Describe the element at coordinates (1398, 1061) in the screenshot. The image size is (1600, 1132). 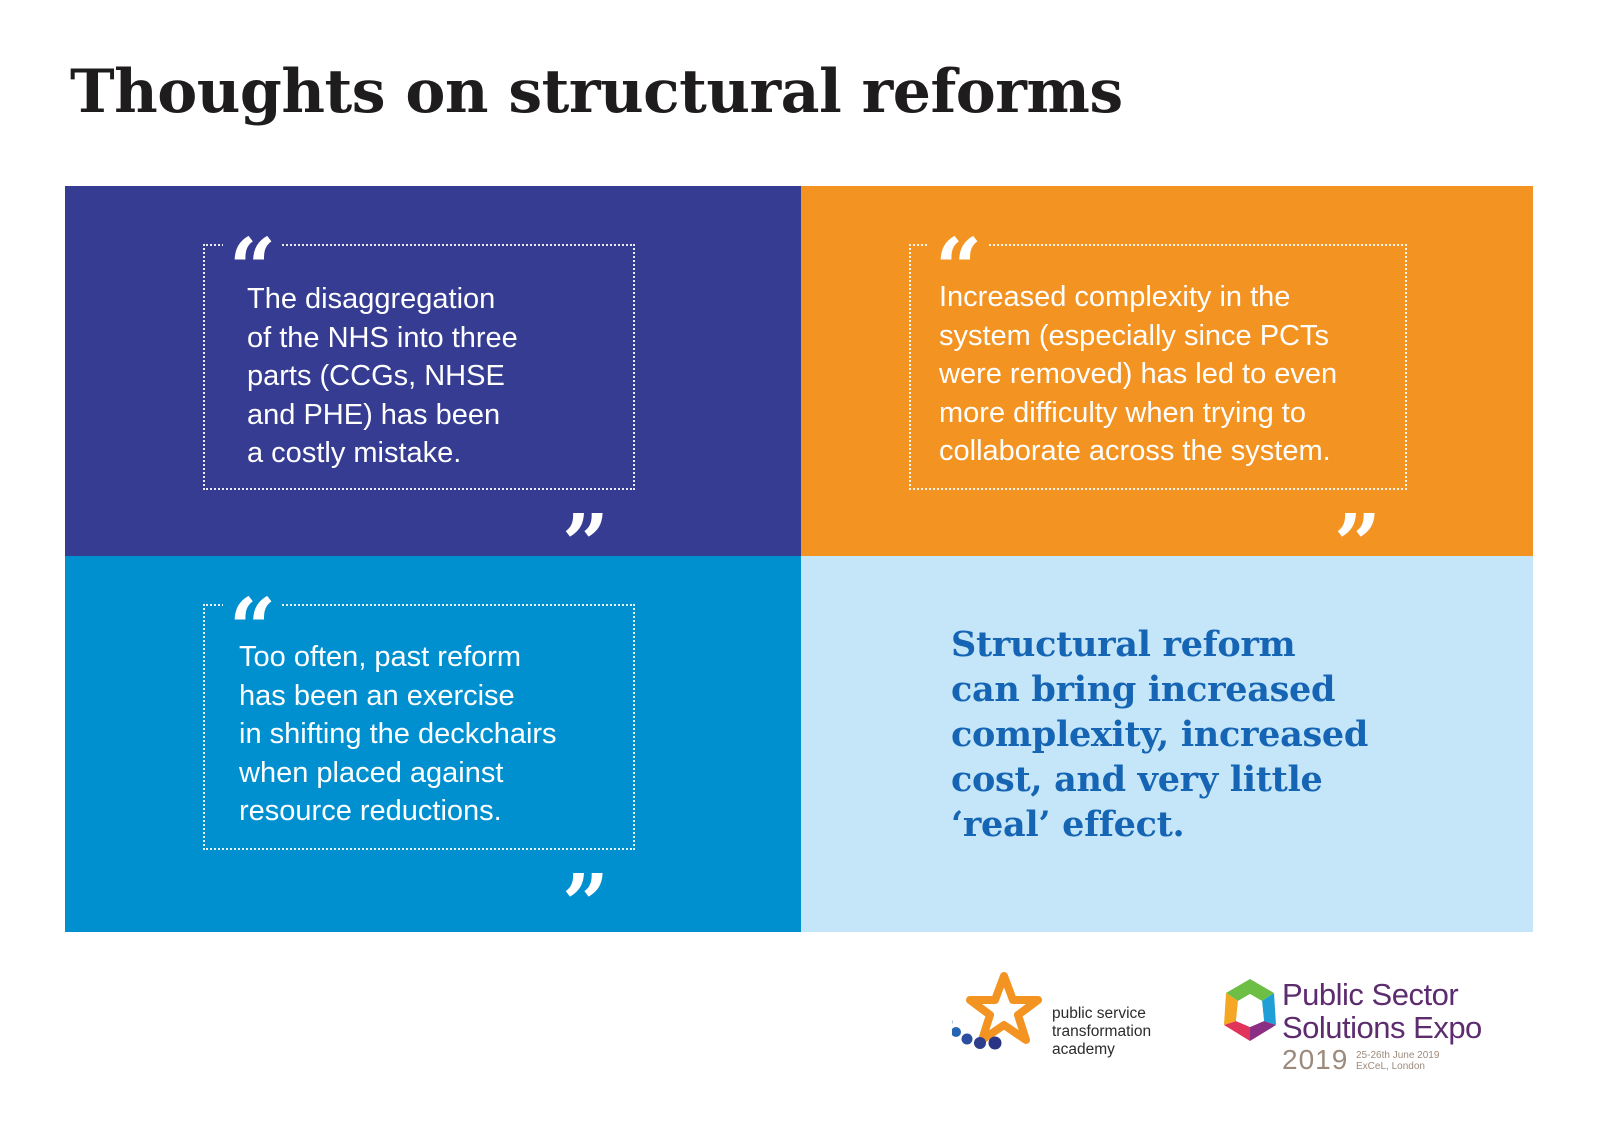
I see `expo-date: 25-26th June 2019 ExCeL, London` at that location.